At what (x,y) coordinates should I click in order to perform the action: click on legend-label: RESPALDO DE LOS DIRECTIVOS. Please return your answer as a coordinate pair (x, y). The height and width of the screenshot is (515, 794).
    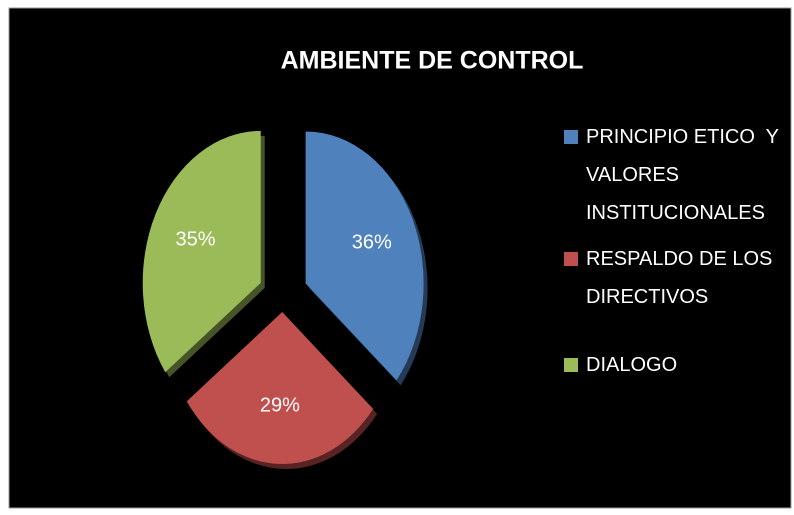
    Looking at the image, I should click on (682, 278).